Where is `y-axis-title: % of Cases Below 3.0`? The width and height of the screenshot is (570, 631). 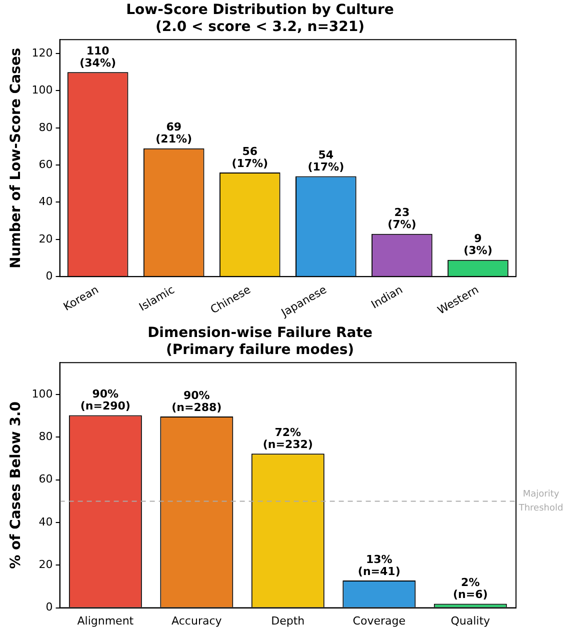 y-axis-title: % of Cases Below 3.0 is located at coordinates (16, 485).